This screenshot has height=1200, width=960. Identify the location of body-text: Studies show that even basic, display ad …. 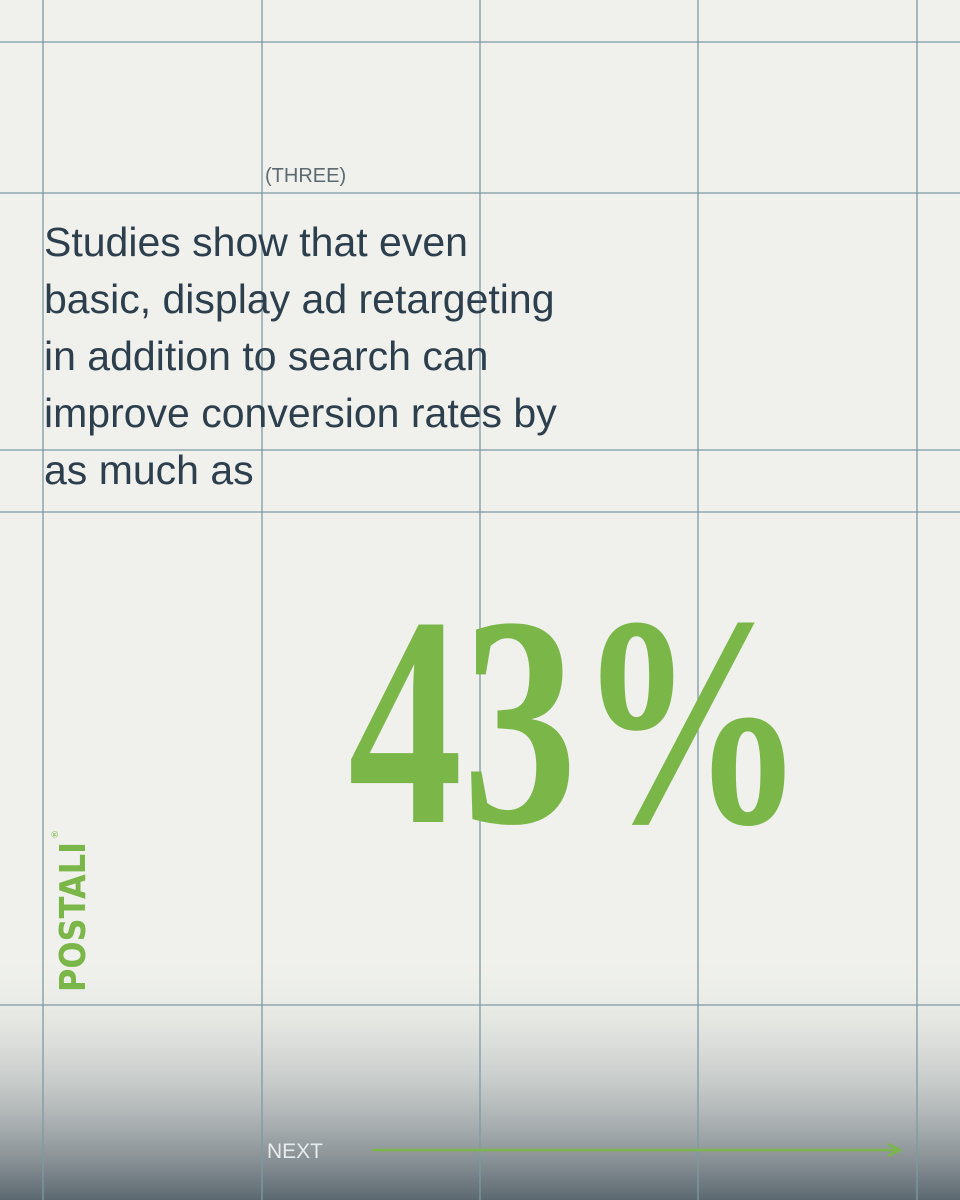
(300, 356).